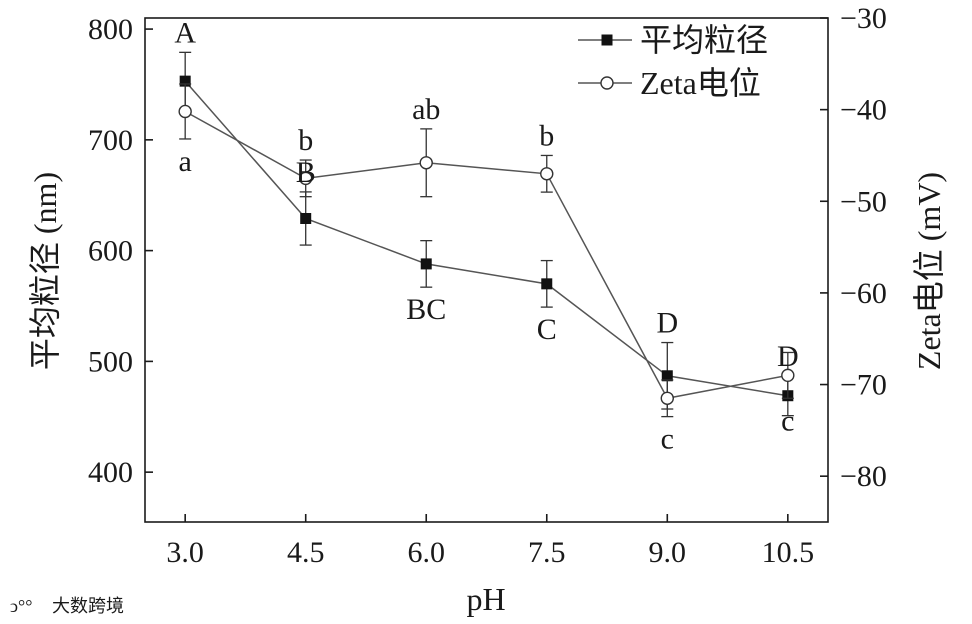  I want to click on legend-item: Zeta电位, so click(669, 83).